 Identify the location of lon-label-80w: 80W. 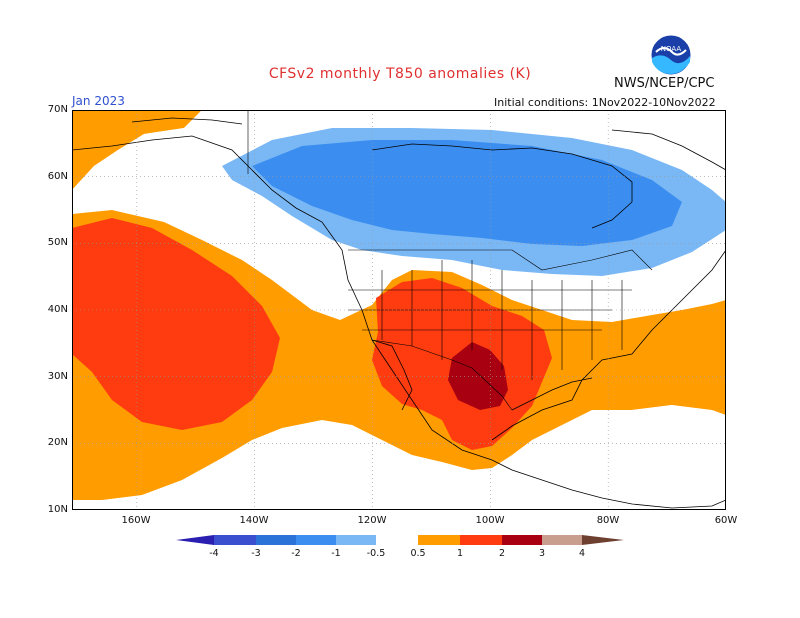
(608, 520).